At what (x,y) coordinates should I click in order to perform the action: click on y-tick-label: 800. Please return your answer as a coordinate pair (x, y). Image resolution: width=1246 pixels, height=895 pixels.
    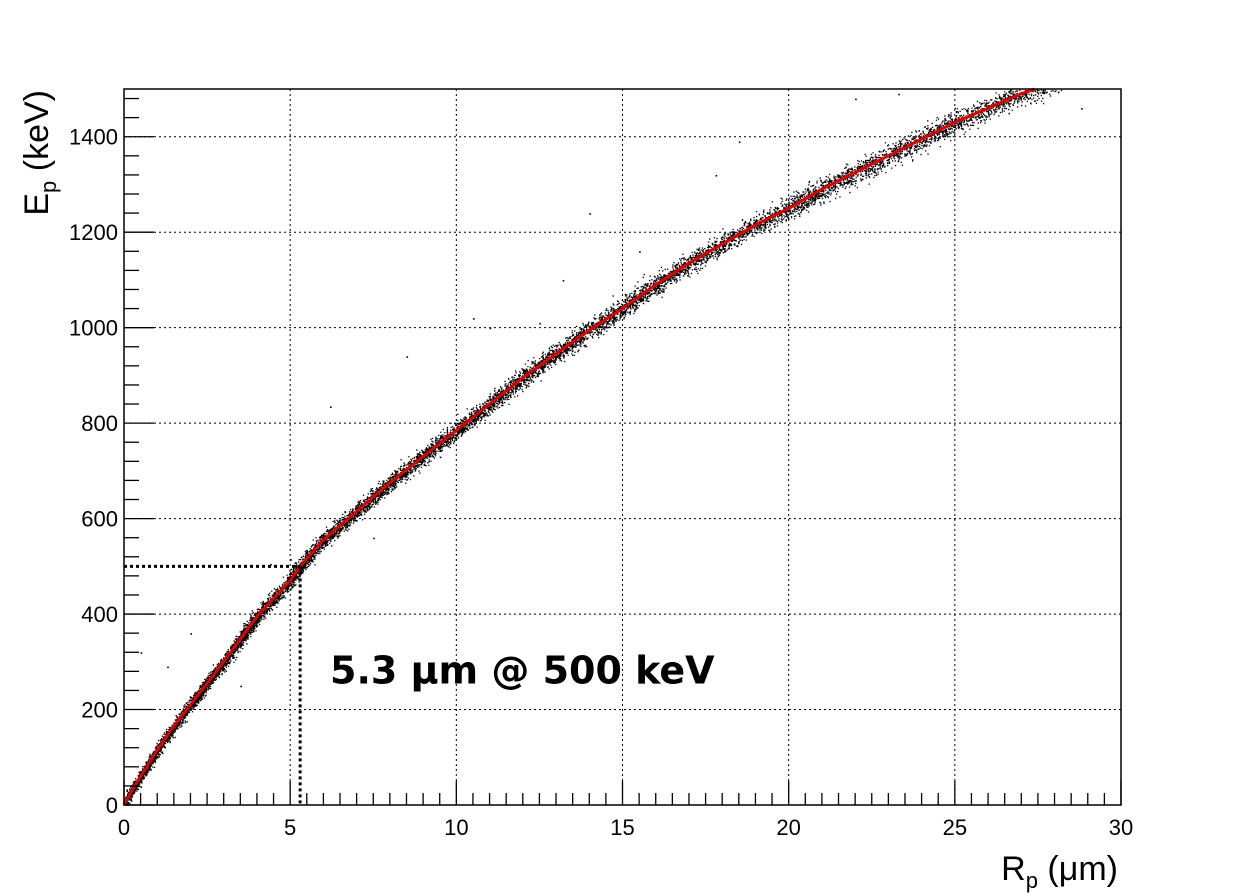
    Looking at the image, I should click on (99, 423).